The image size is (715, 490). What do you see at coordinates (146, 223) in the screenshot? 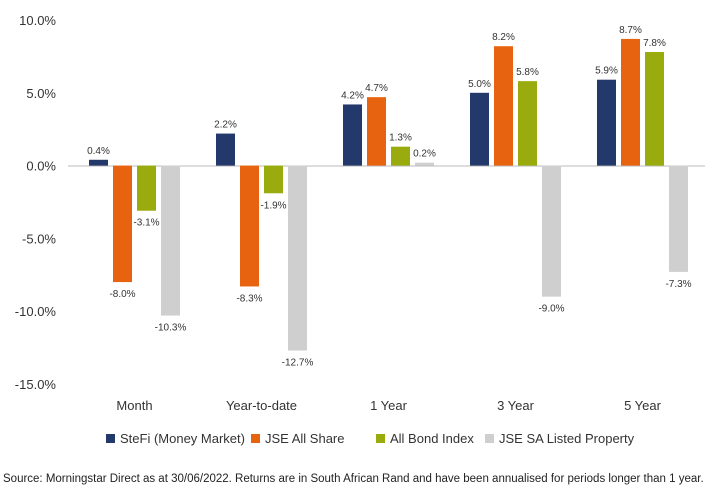
I see `data-label: -3.1%` at bounding box center [146, 223].